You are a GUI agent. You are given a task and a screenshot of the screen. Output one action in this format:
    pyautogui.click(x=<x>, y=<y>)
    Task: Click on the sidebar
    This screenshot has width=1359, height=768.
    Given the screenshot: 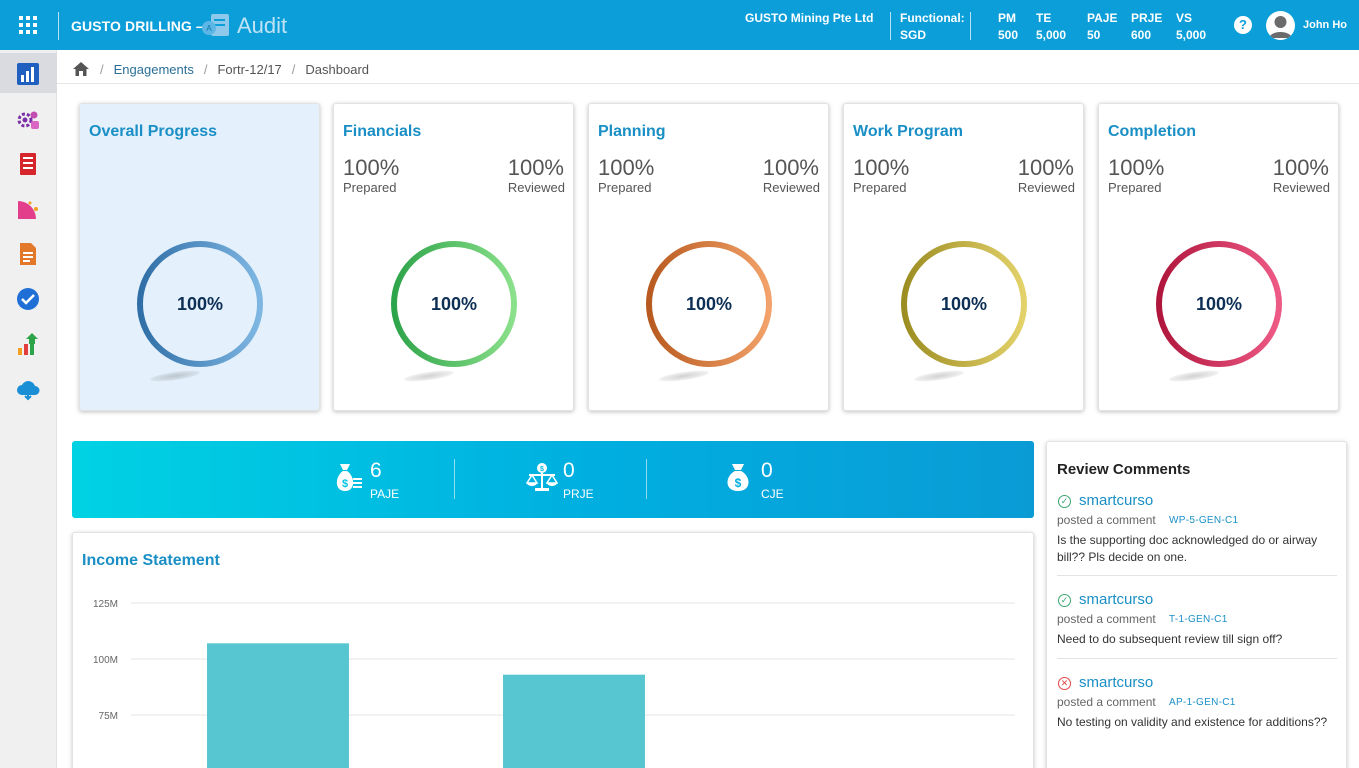 What is the action you would take?
    pyautogui.click(x=28, y=409)
    